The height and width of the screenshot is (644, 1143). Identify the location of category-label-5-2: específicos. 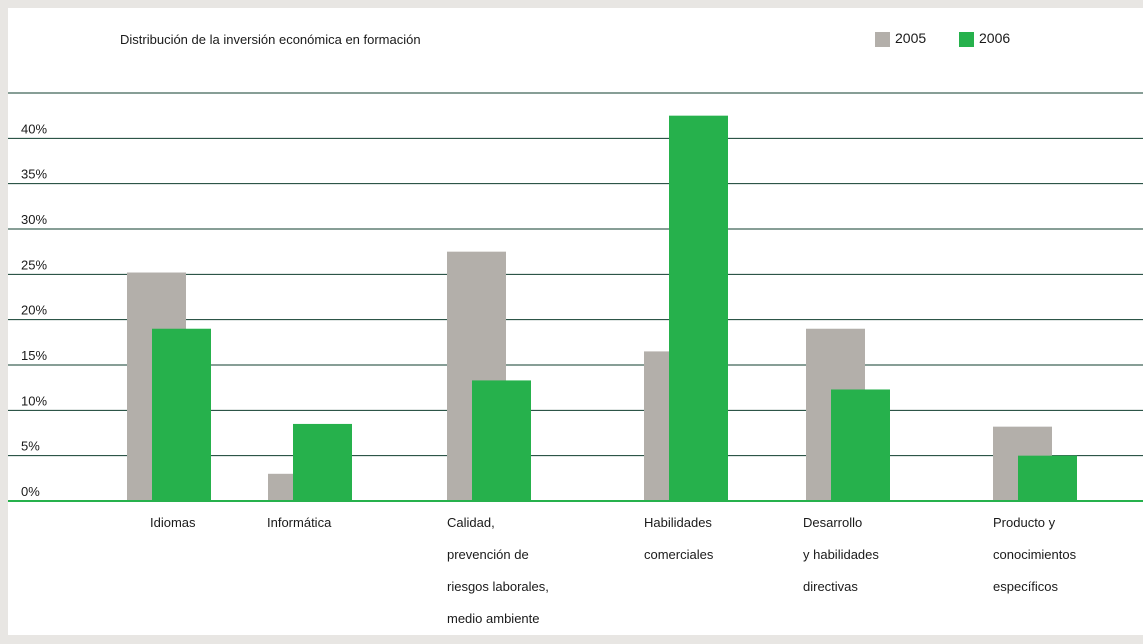
(1026, 586).